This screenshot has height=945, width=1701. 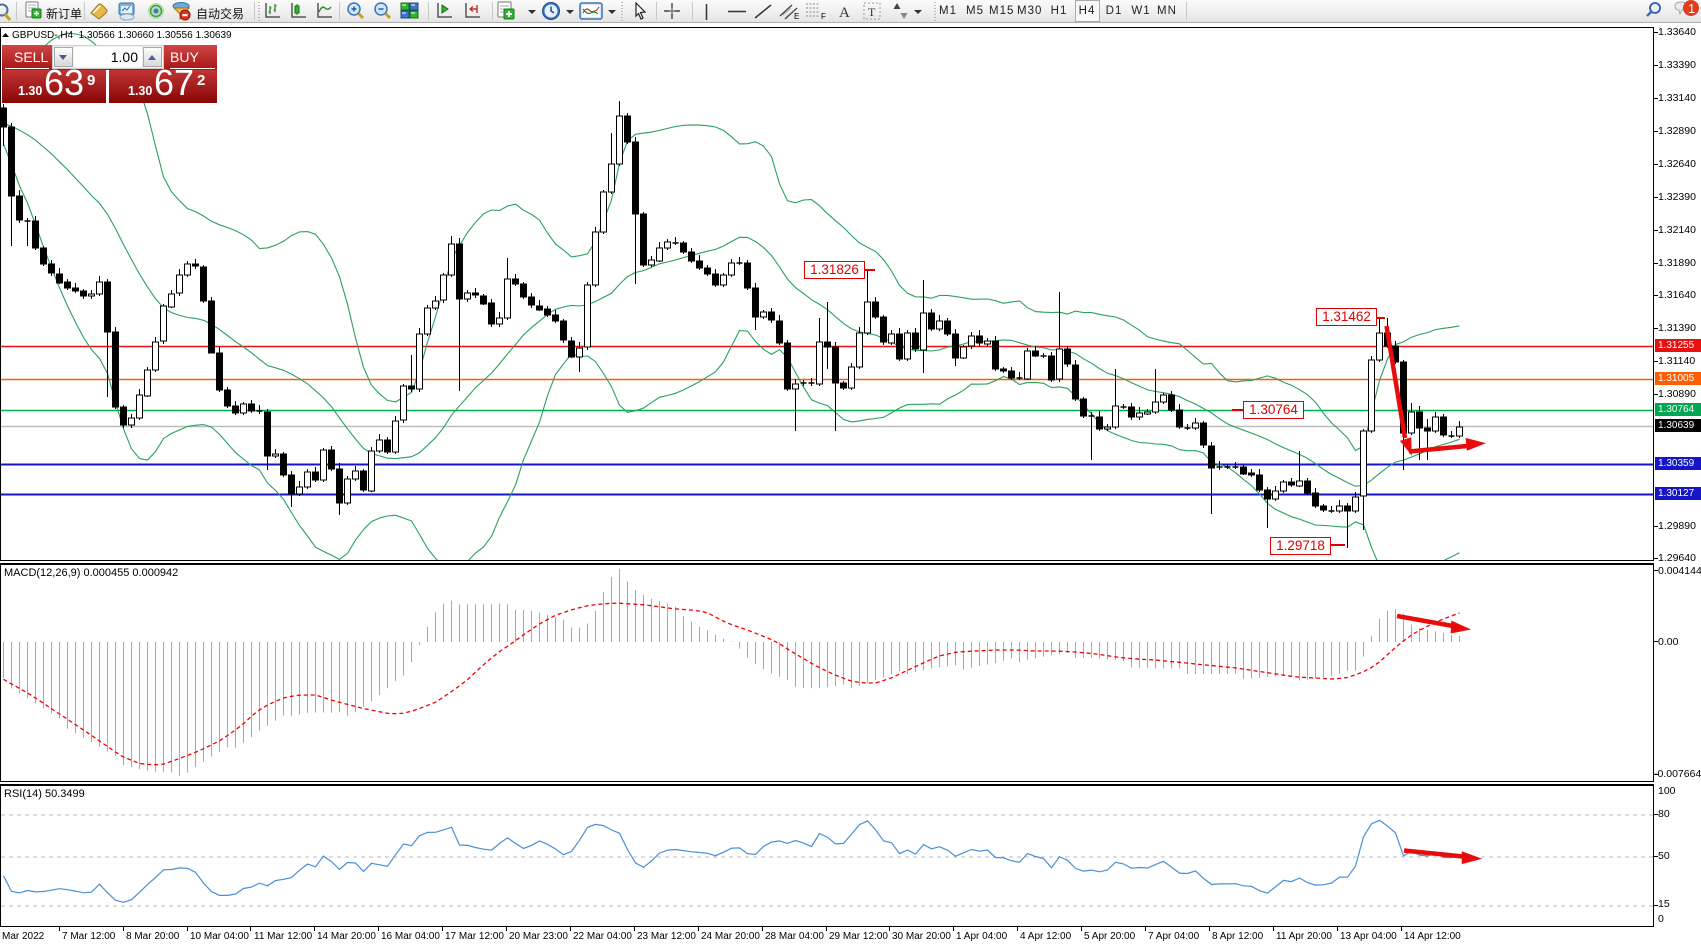 I want to click on svg-text: F, so click(x=823, y=16).